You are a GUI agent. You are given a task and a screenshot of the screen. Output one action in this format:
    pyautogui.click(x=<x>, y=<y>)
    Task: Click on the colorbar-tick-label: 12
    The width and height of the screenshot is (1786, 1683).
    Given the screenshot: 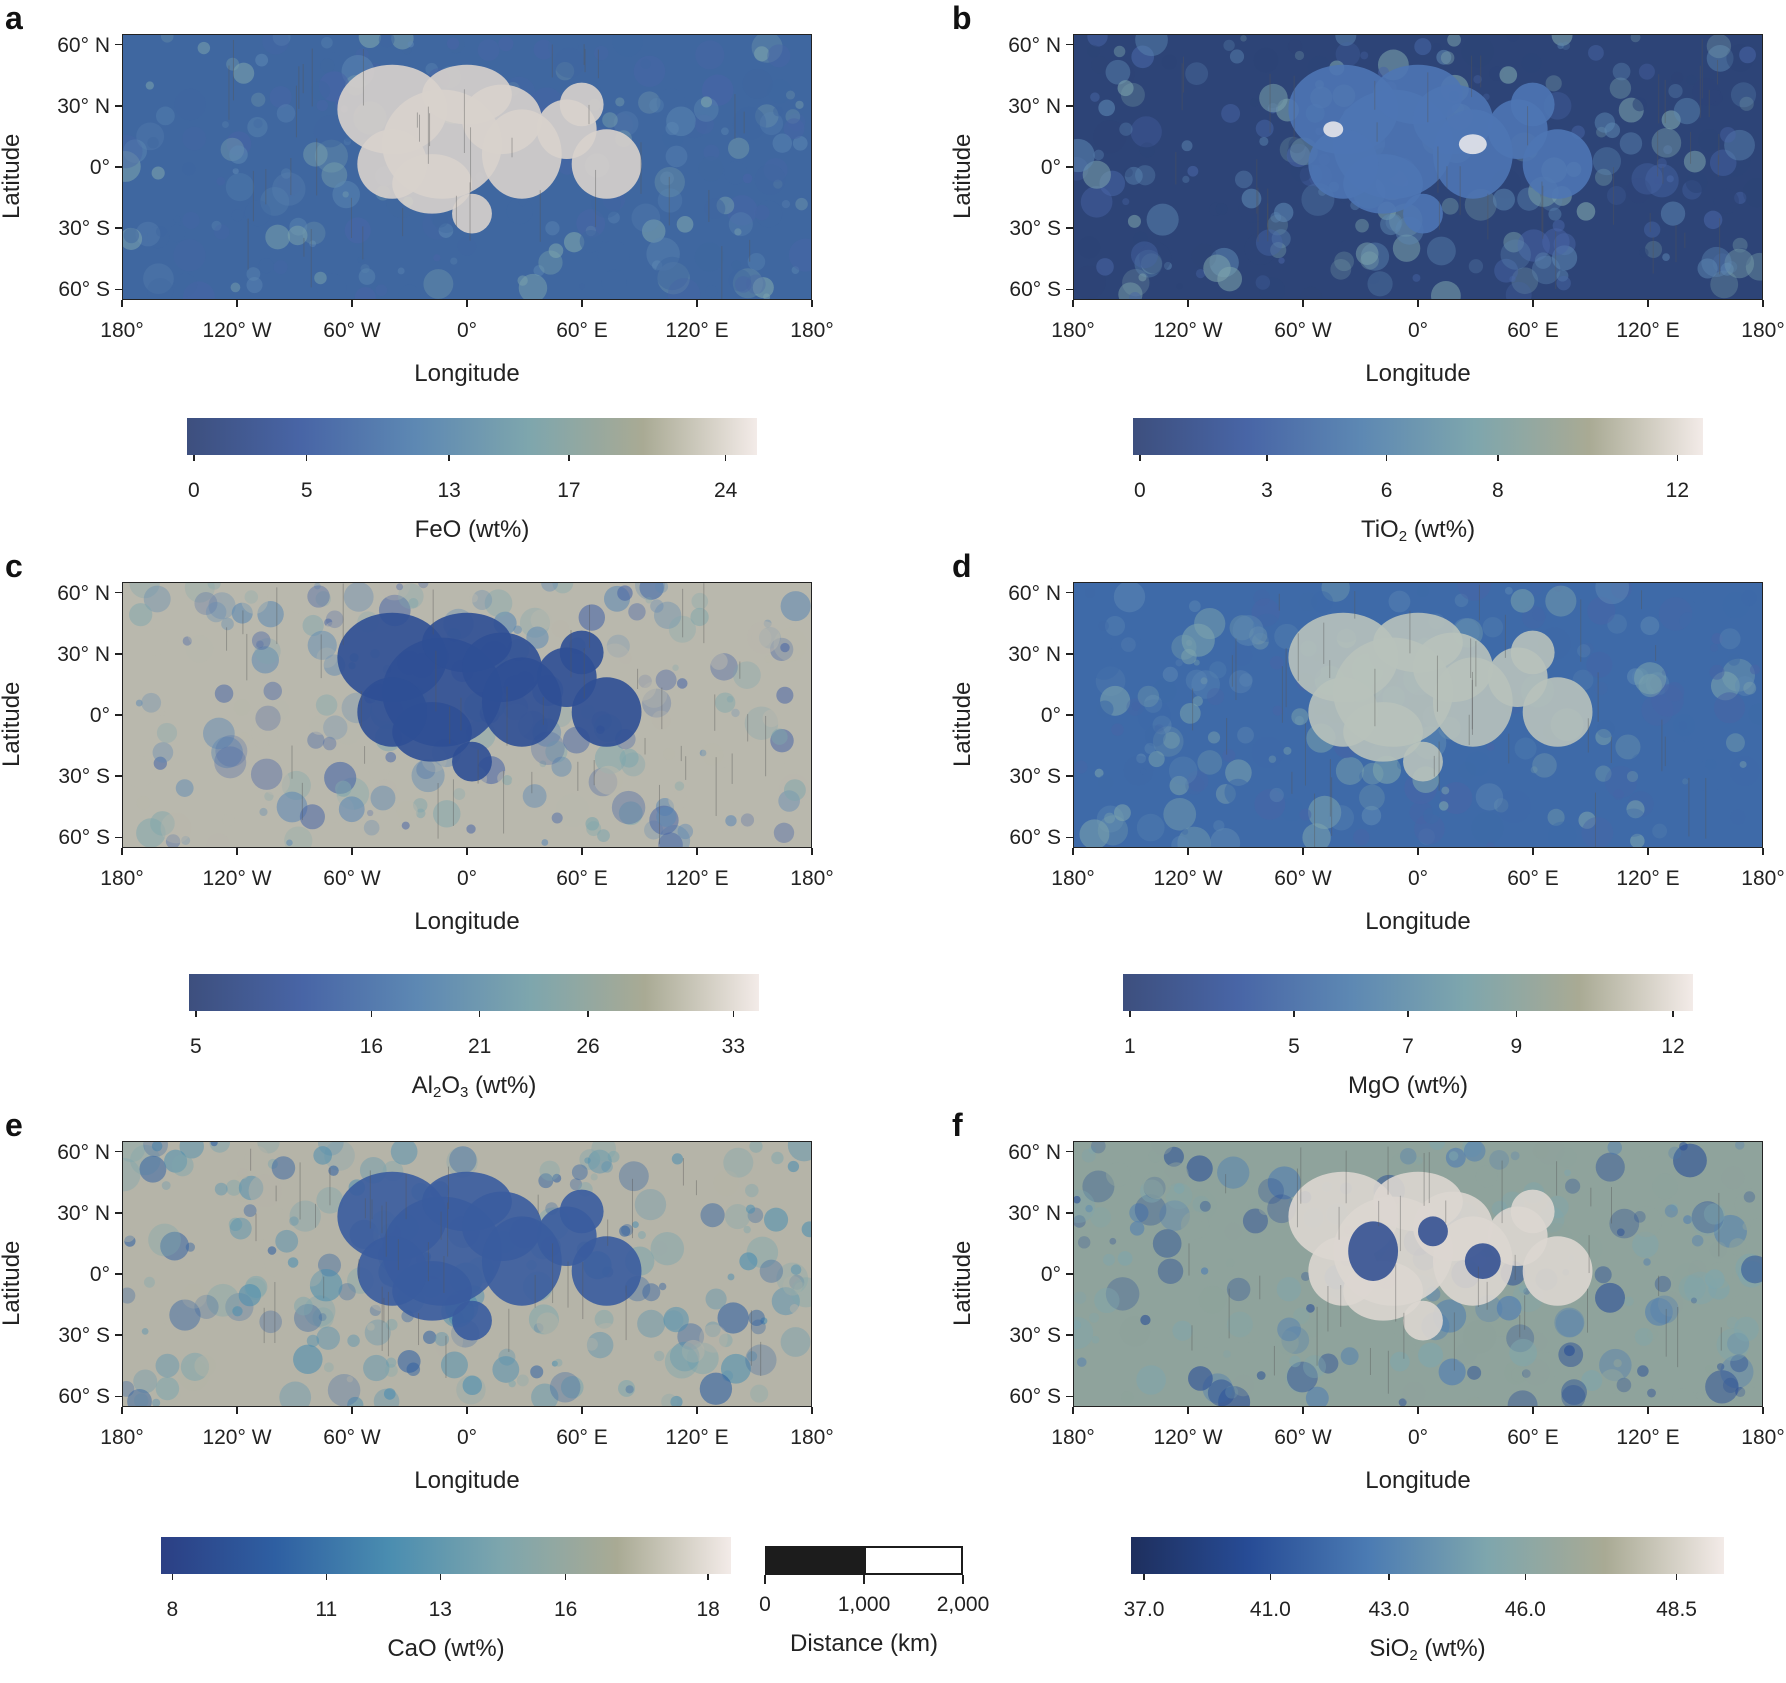 What is the action you would take?
    pyautogui.click(x=1677, y=490)
    